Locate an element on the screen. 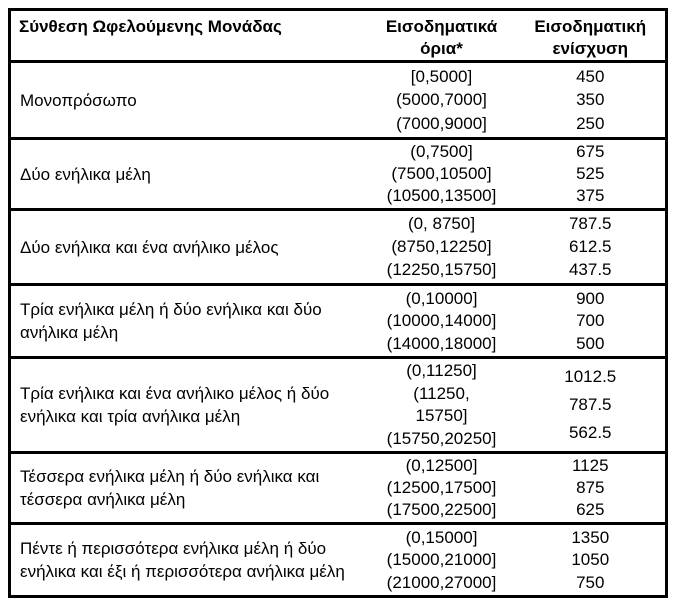 The width and height of the screenshot is (679, 611). income-limit: (0,11250] is located at coordinates (441, 371).